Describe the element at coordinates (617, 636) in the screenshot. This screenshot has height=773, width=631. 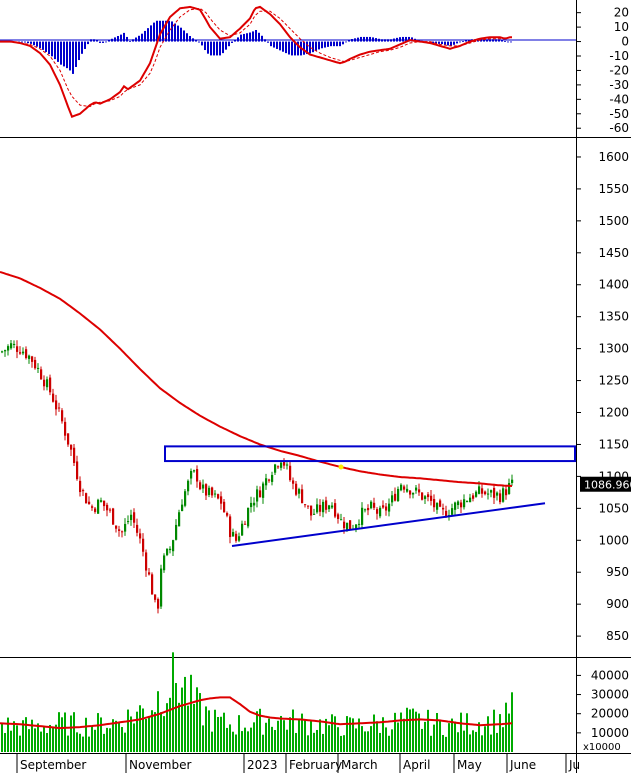
I see `price-tick-label: 850` at that location.